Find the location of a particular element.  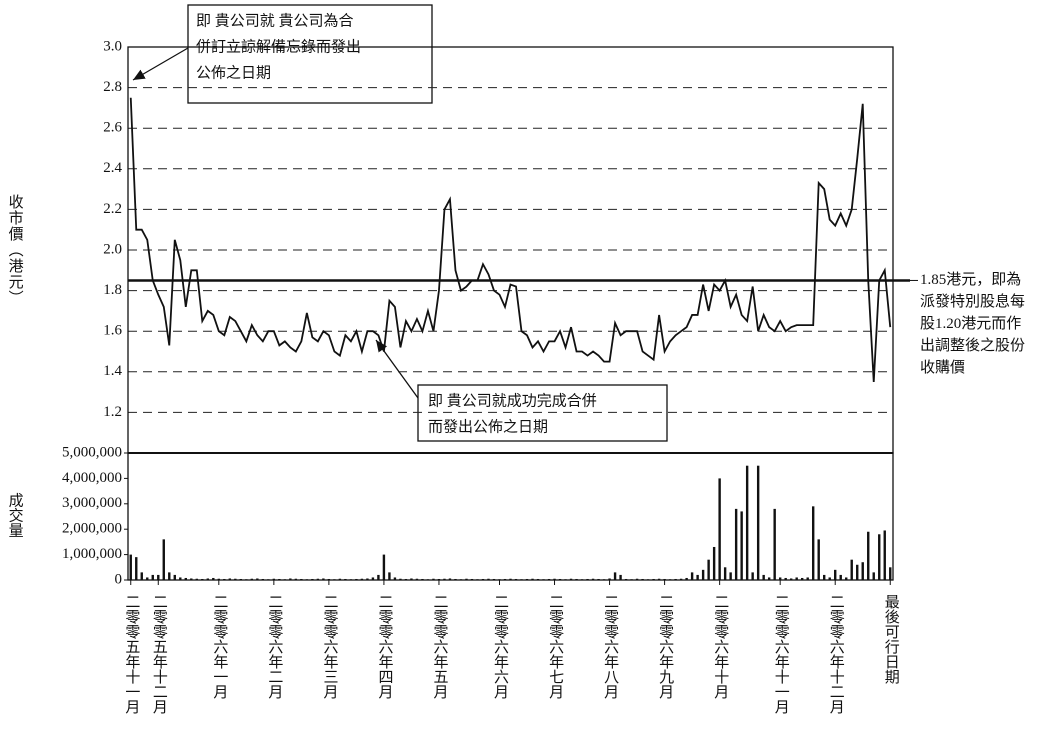

y2-tick-label: 0 is located at coordinates (119, 579).